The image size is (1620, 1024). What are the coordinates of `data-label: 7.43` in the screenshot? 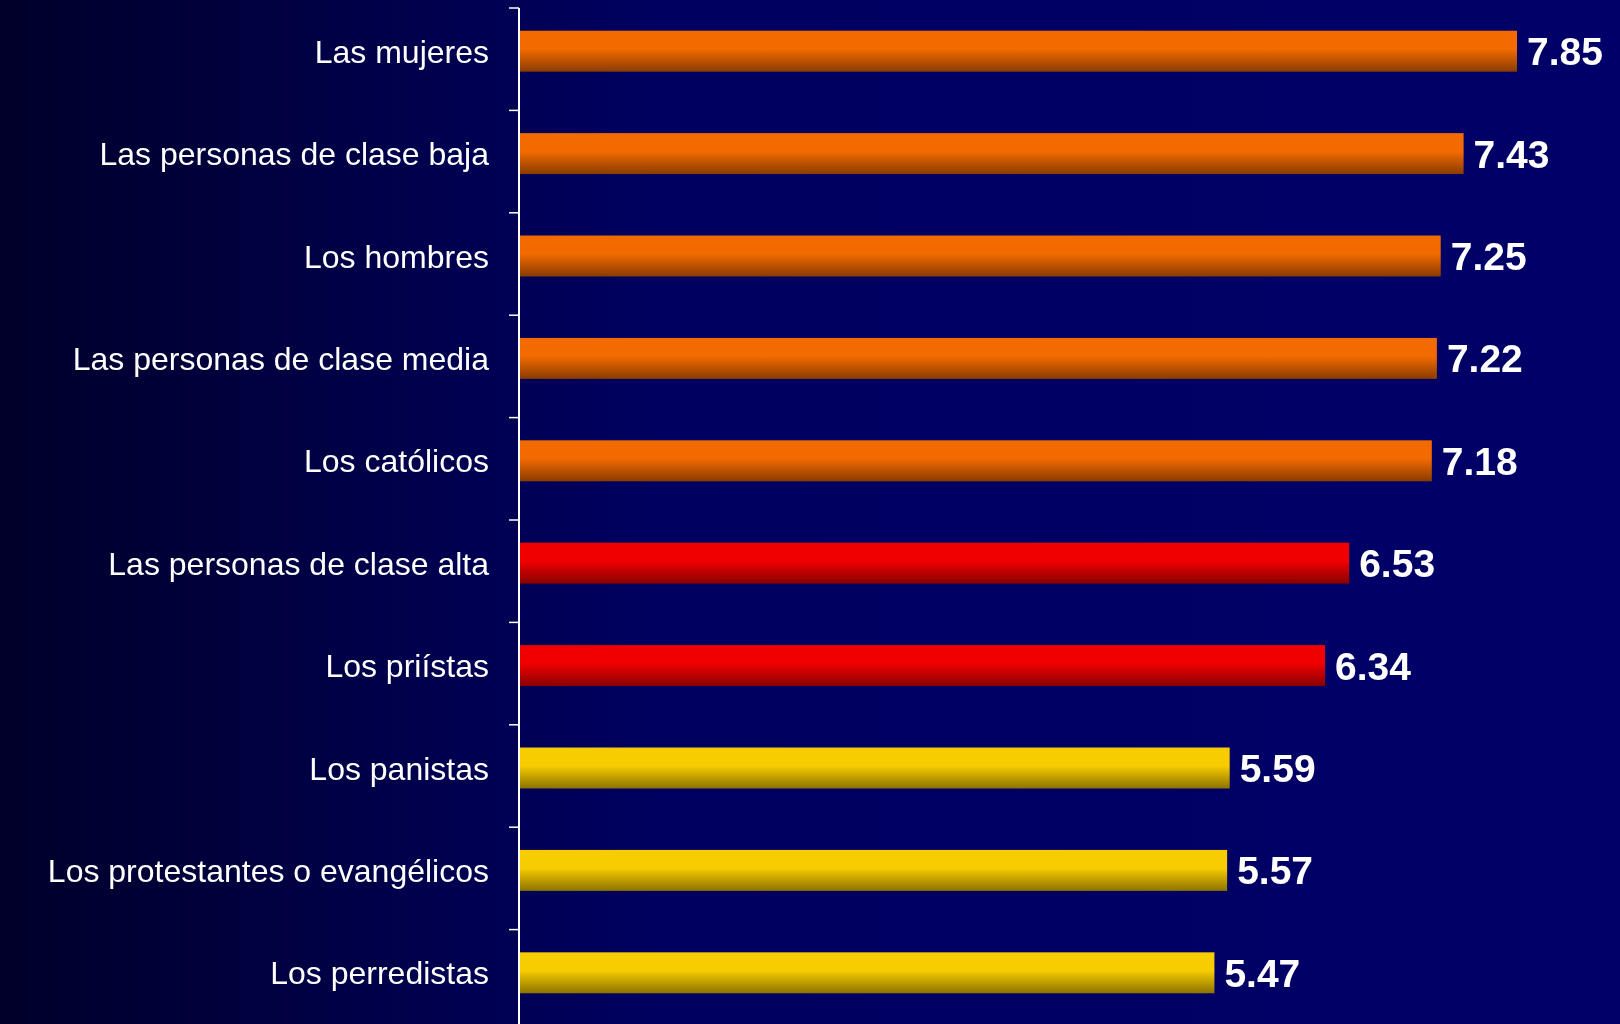 It's located at (1511, 154).